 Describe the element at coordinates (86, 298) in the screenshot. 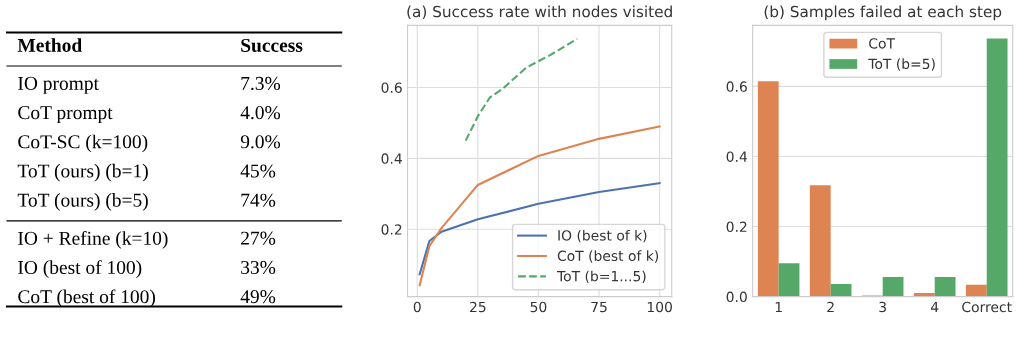

I see `text: CoT (best of 100)` at that location.